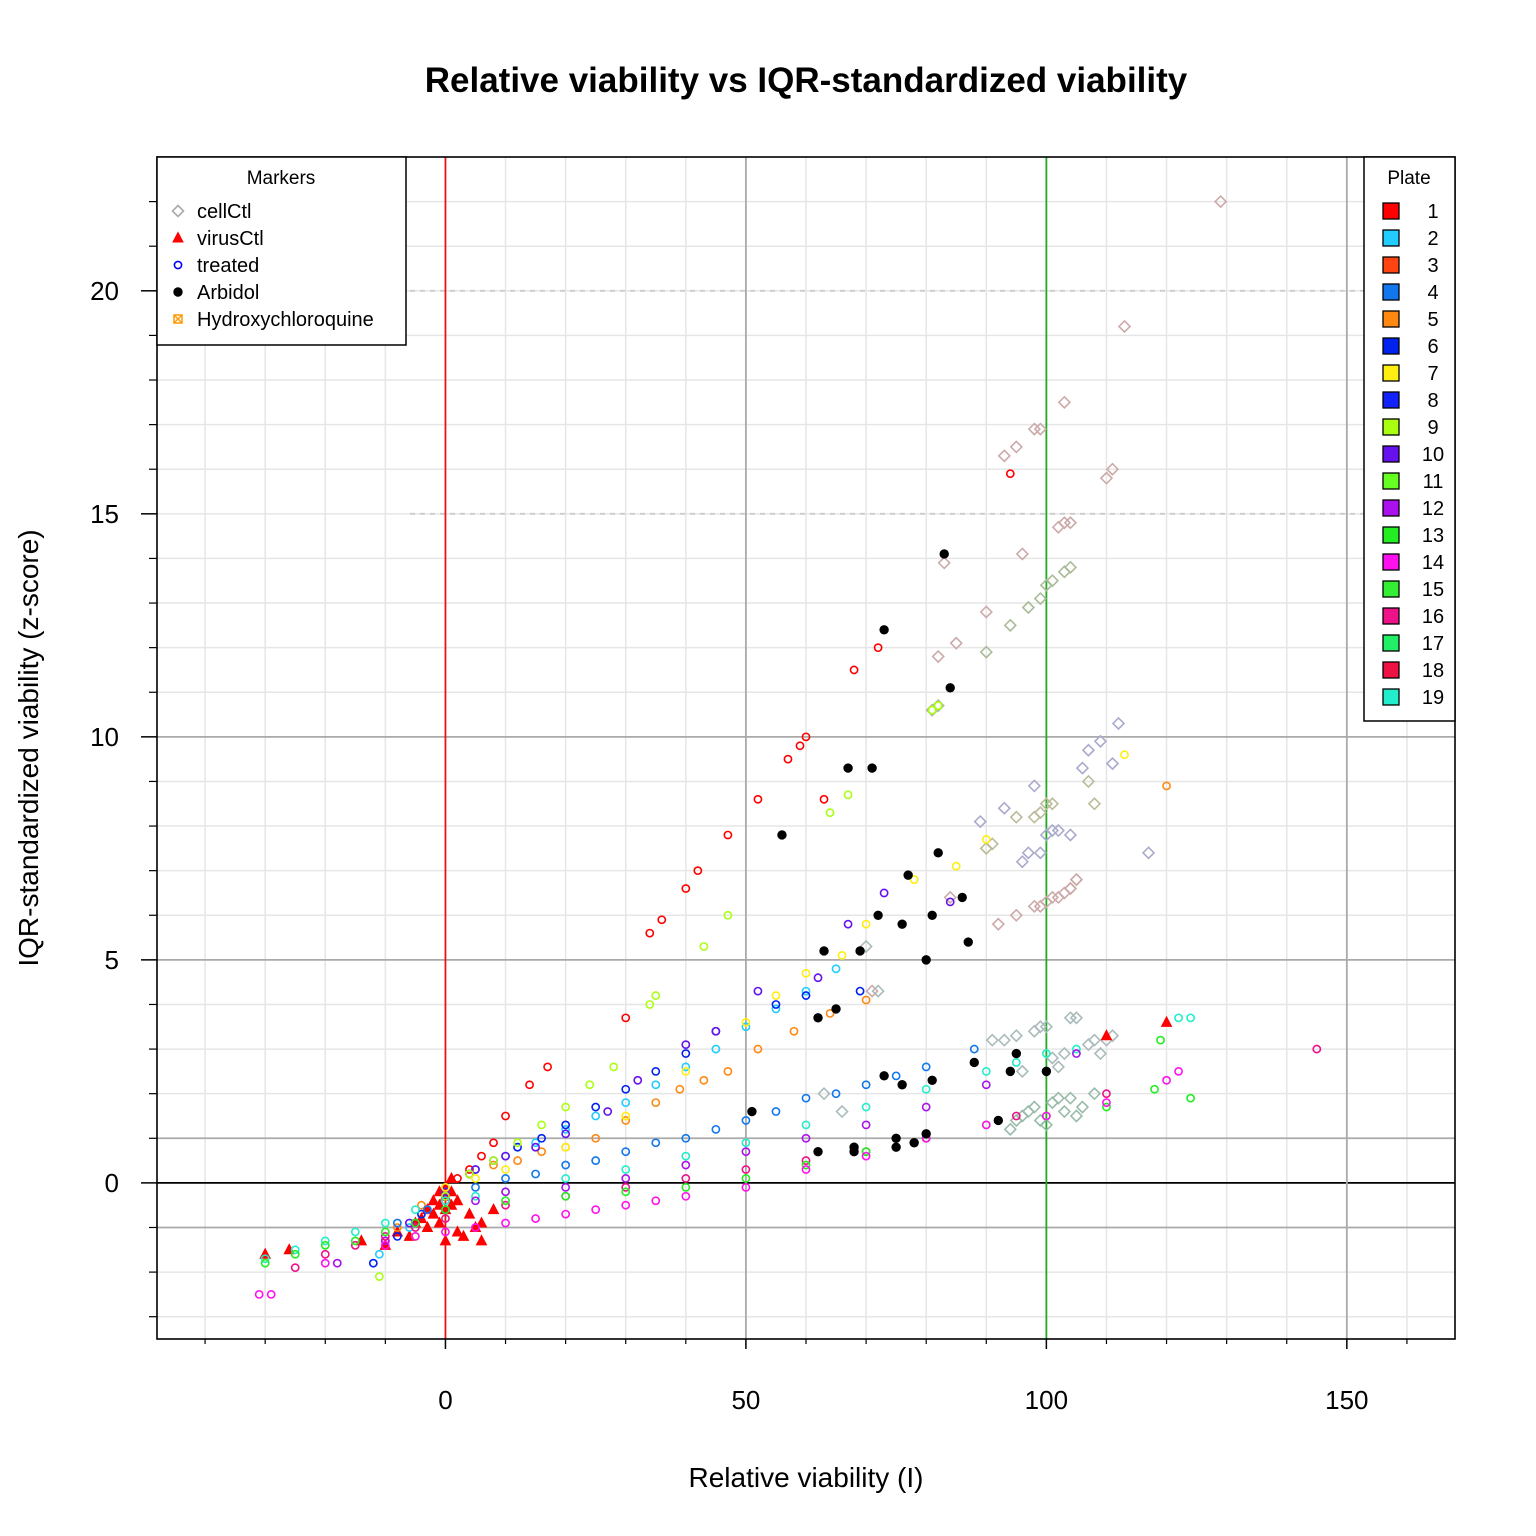  I want to click on legend-label: treated, so click(228, 266).